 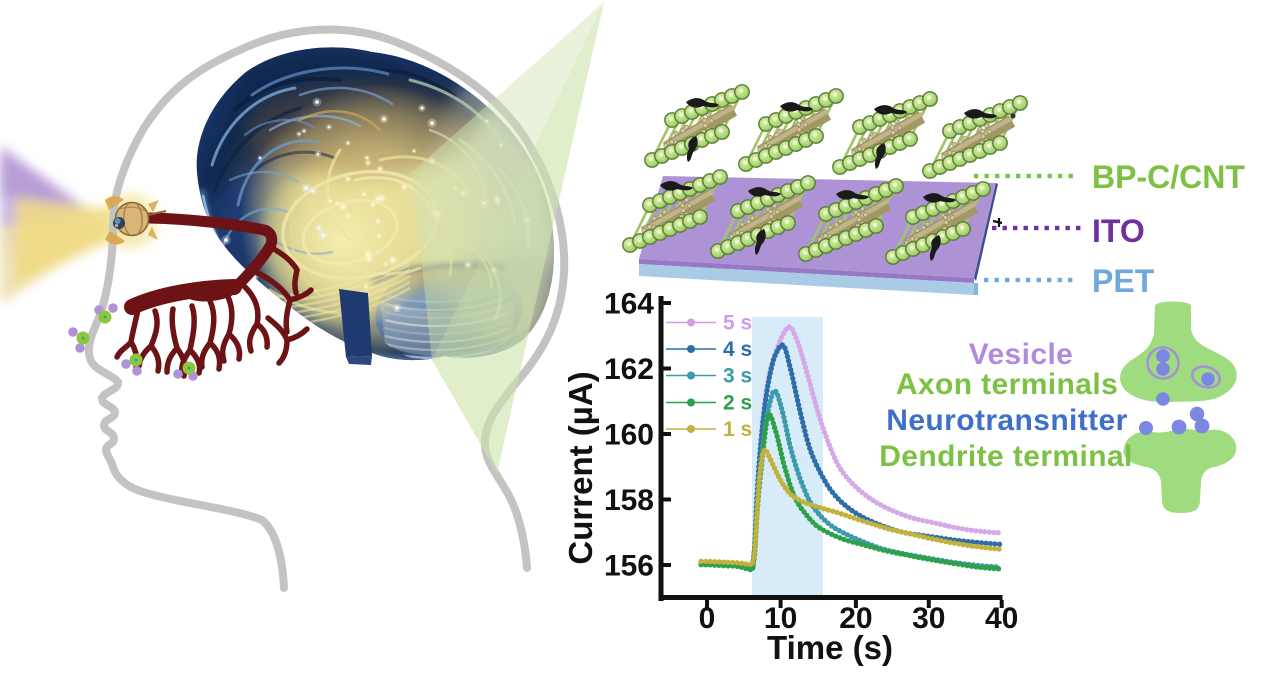 I want to click on svg-text: BP-C/CNT, so click(x=1168, y=177).